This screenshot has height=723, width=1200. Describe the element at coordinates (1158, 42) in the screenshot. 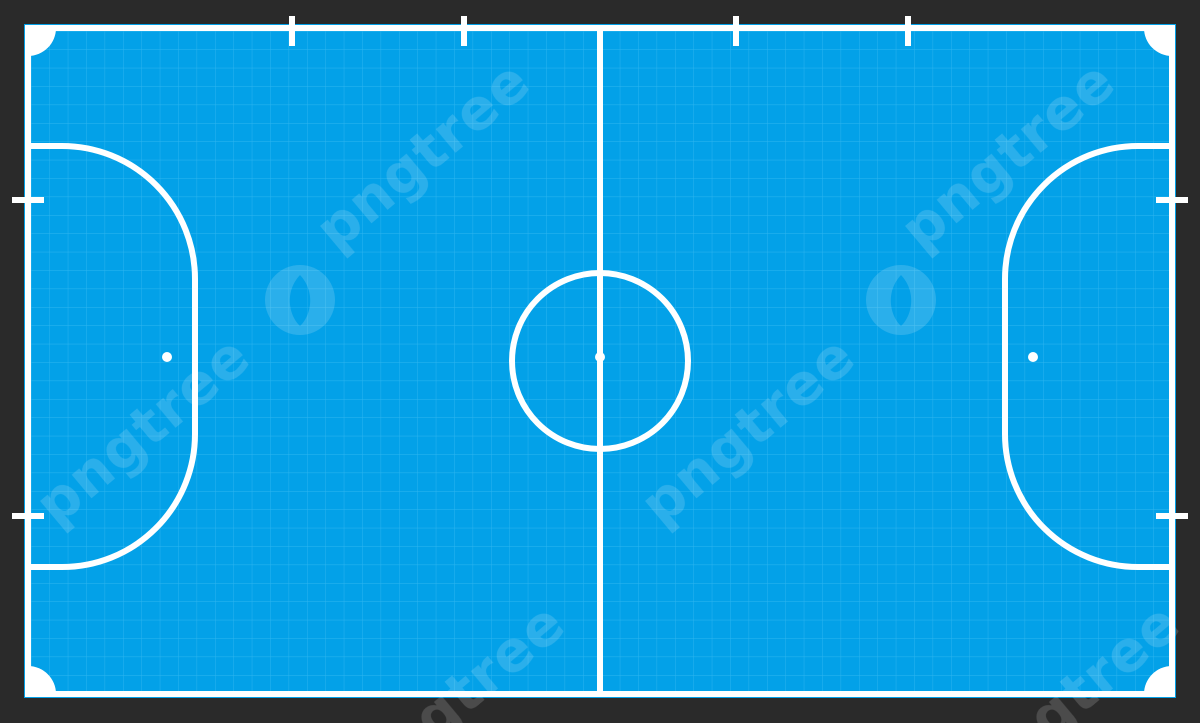

I see `corner-arc-top-right` at that location.